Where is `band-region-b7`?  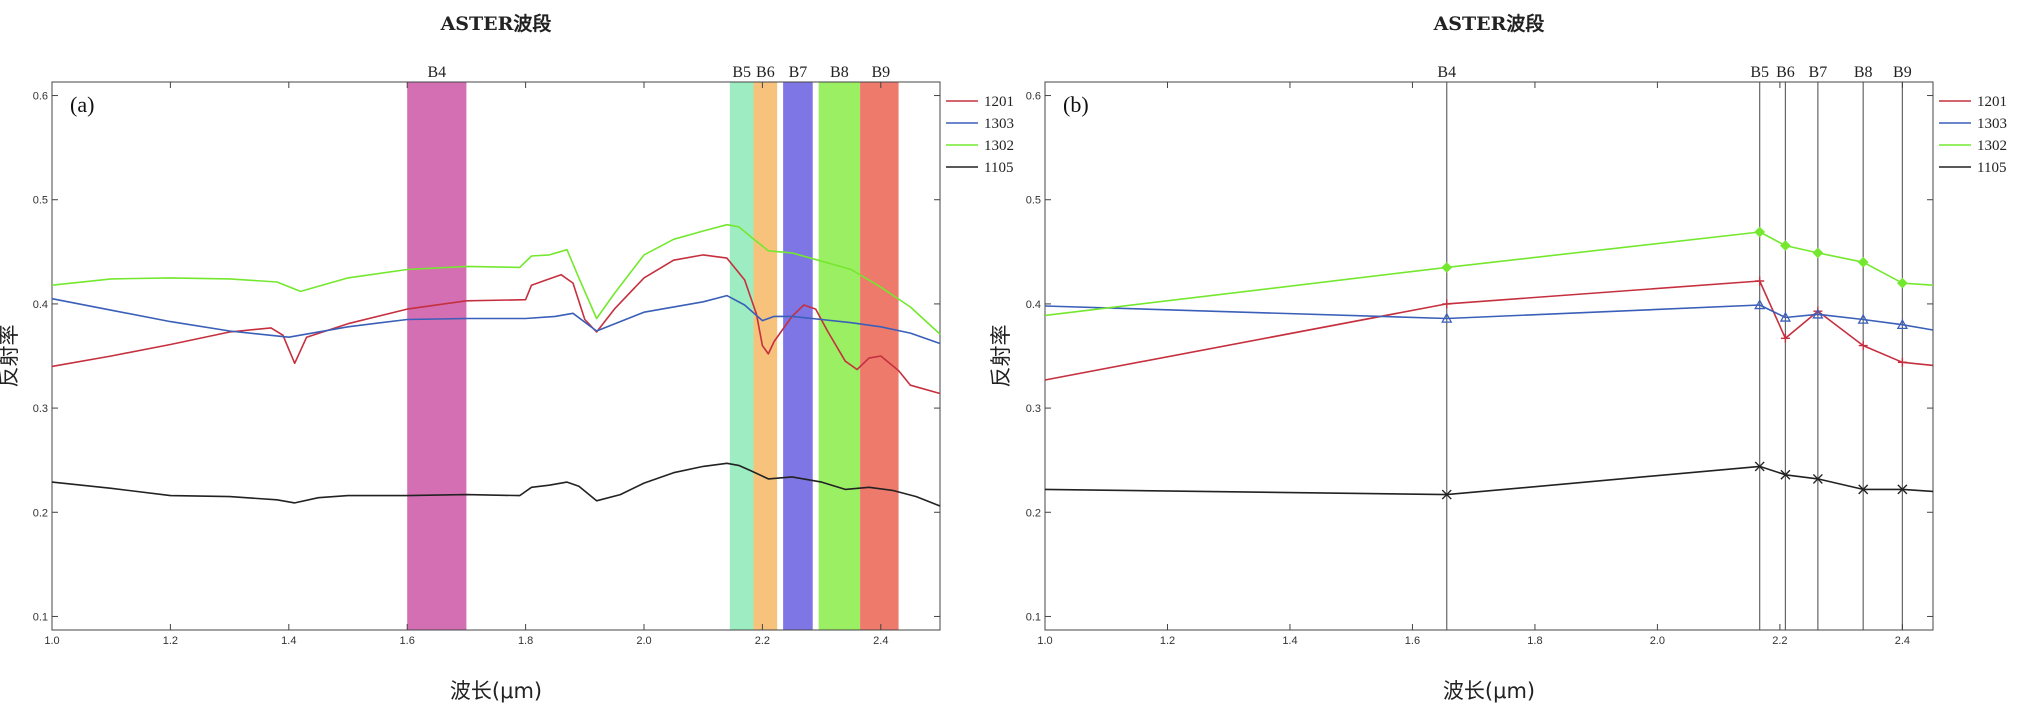 band-region-b7 is located at coordinates (798, 356).